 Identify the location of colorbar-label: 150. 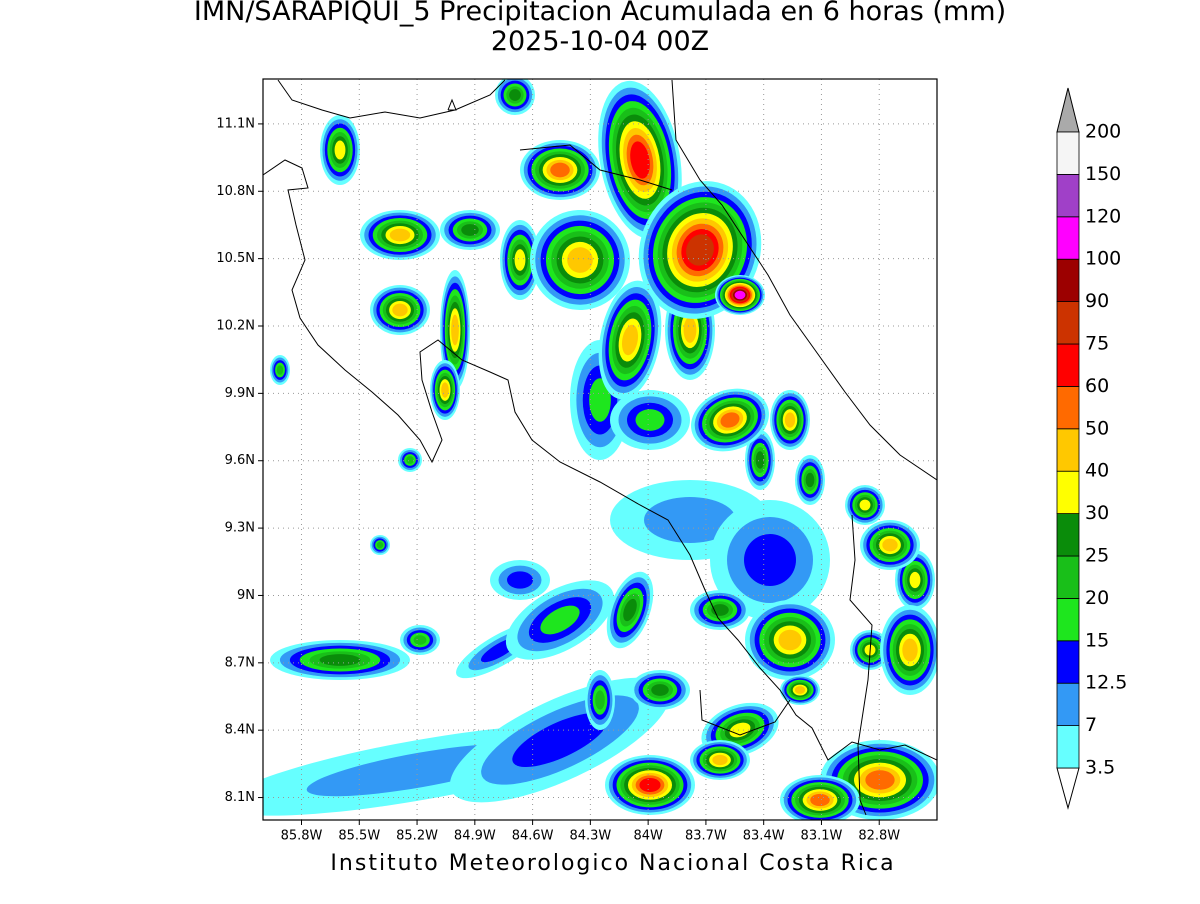
(1103, 174).